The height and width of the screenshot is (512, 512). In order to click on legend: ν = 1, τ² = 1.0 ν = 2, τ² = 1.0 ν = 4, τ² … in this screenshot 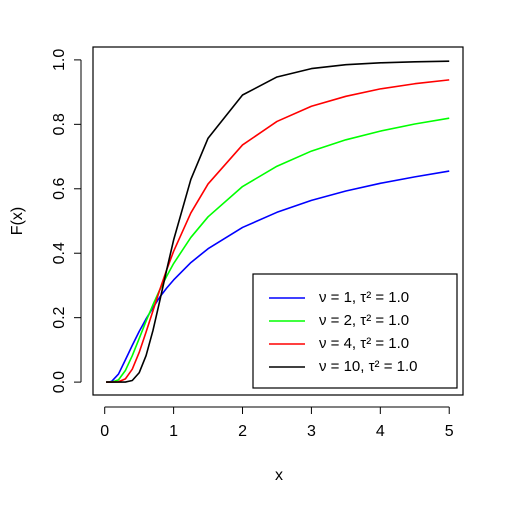, I will do `click(355, 331)`.